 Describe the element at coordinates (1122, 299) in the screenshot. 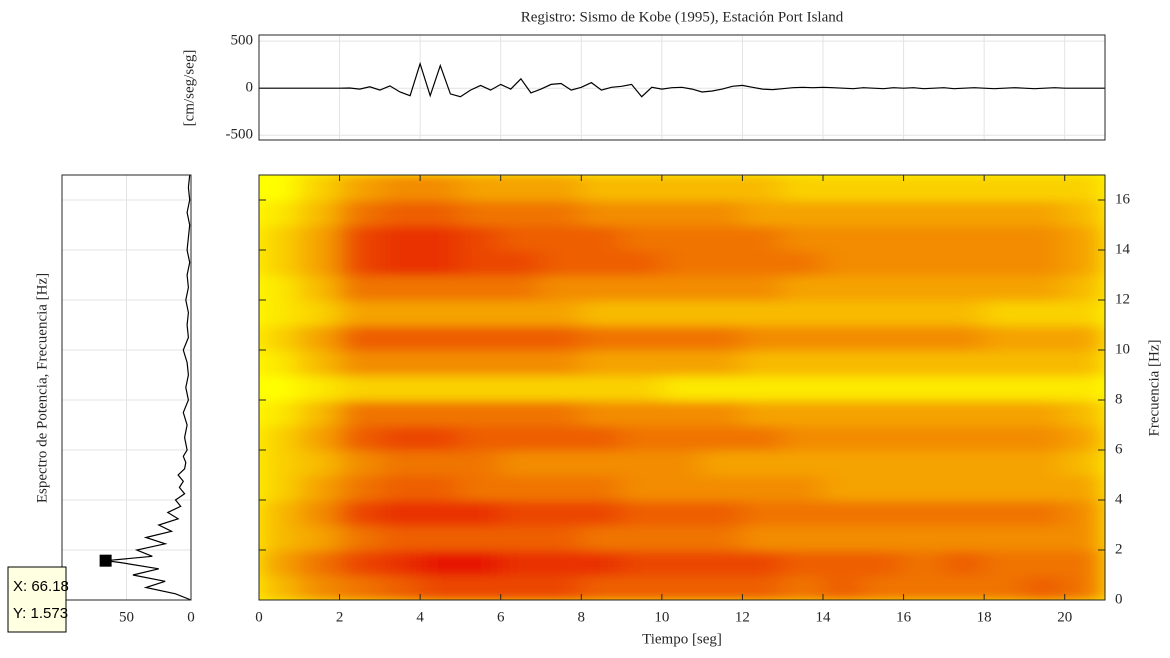

I see `y-tick-label: 12` at that location.